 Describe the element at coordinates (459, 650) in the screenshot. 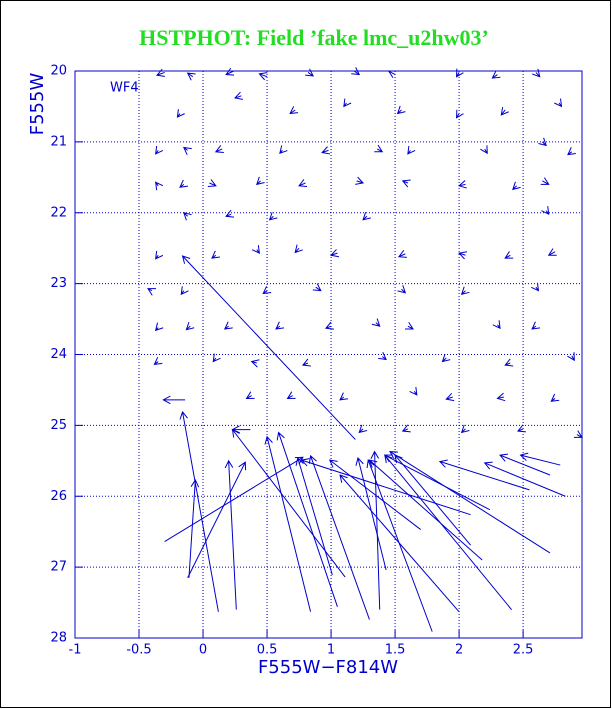

I see `x-tick-label: 2` at that location.